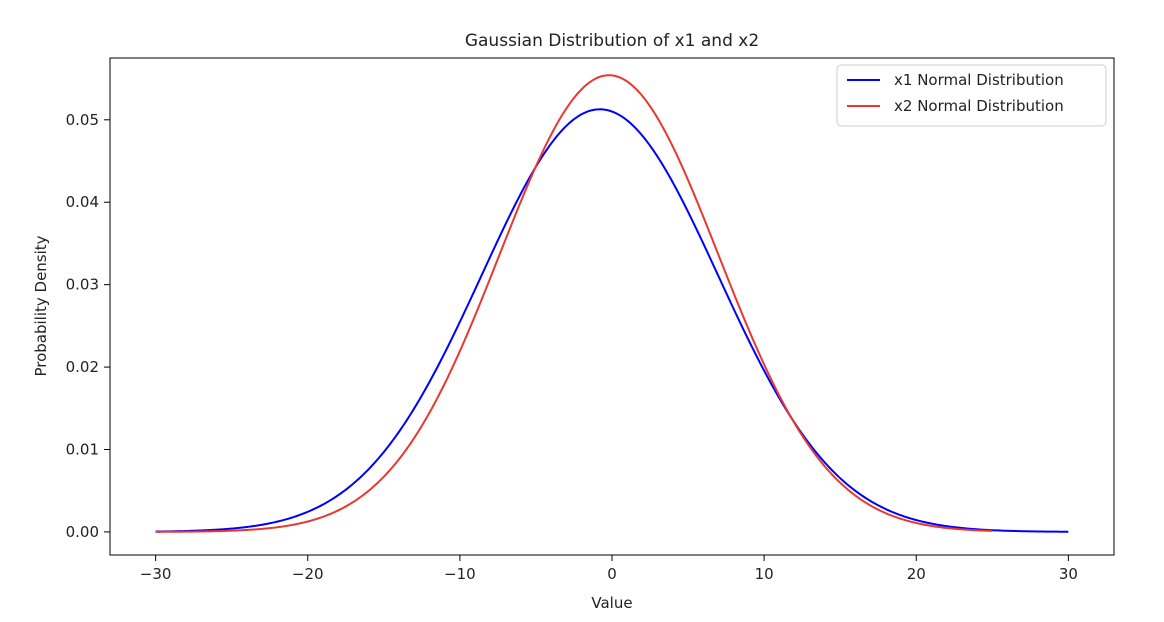 The image size is (1164, 622). What do you see at coordinates (612, 574) in the screenshot?
I see `x-tick-label: 0` at bounding box center [612, 574].